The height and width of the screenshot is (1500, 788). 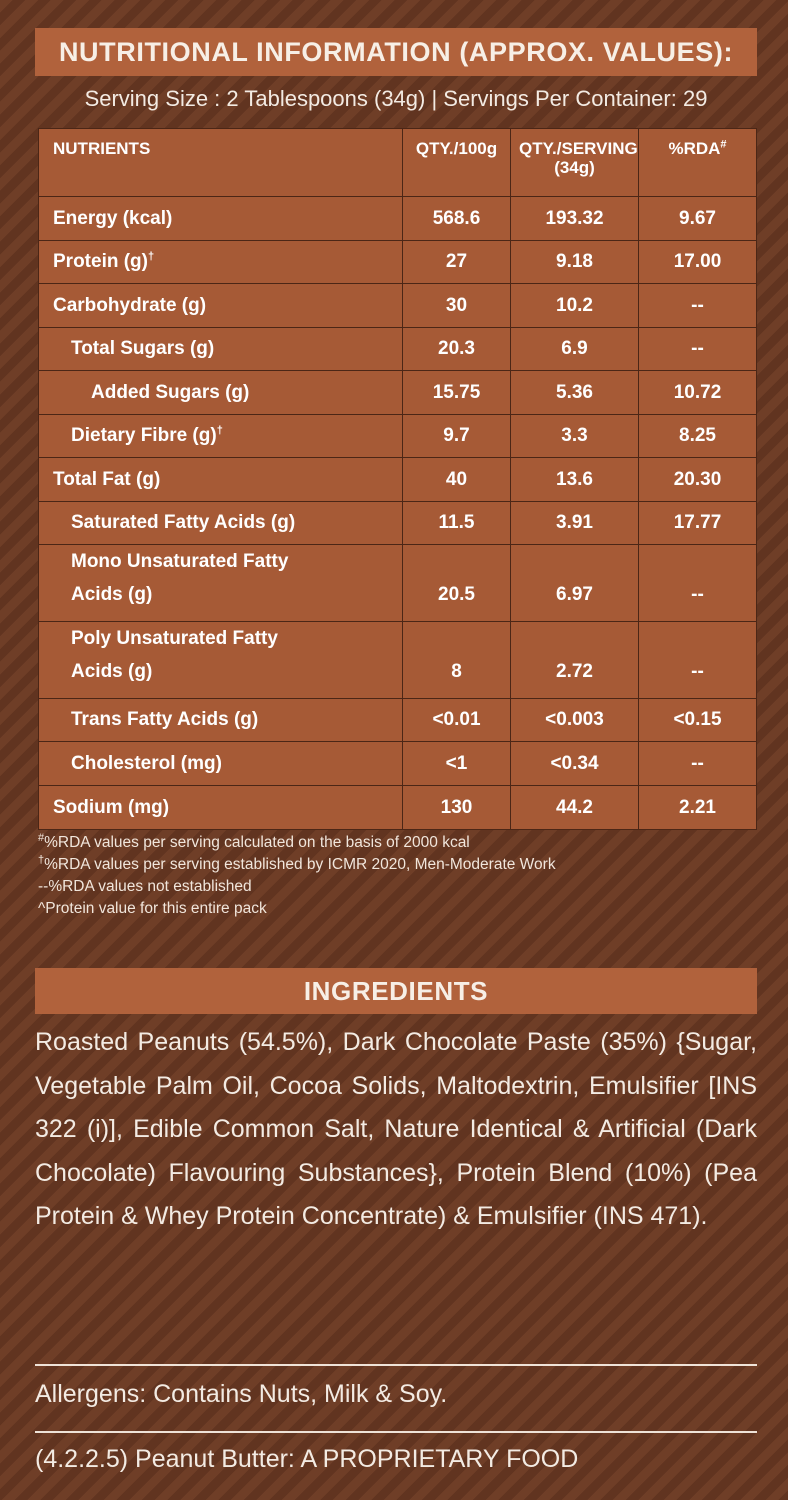 What do you see at coordinates (574, 392) in the screenshot?
I see `qty-serving-cell: 5.36` at bounding box center [574, 392].